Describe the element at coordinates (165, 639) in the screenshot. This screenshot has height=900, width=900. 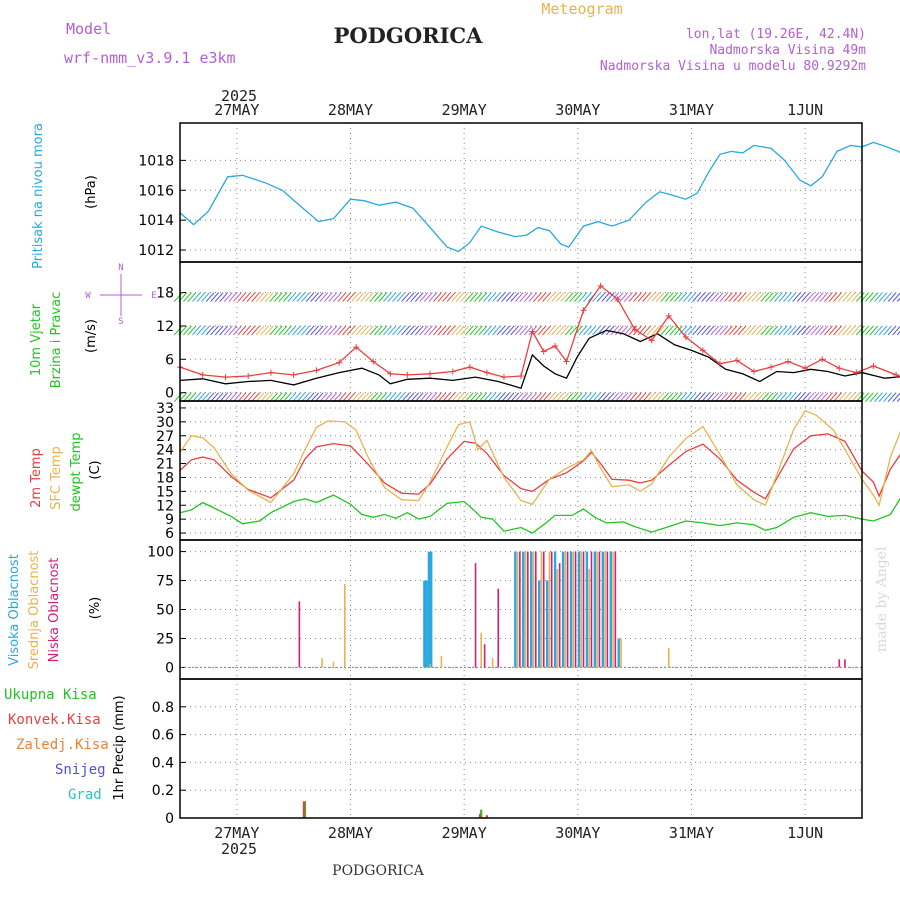
I see `y-tick-label: 25` at that location.